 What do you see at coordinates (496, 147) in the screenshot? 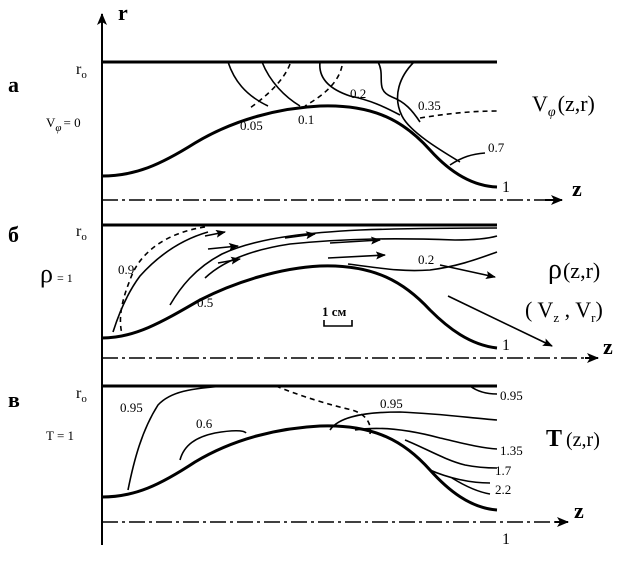
I see `panel-a-level-4: 0.7` at bounding box center [496, 147].